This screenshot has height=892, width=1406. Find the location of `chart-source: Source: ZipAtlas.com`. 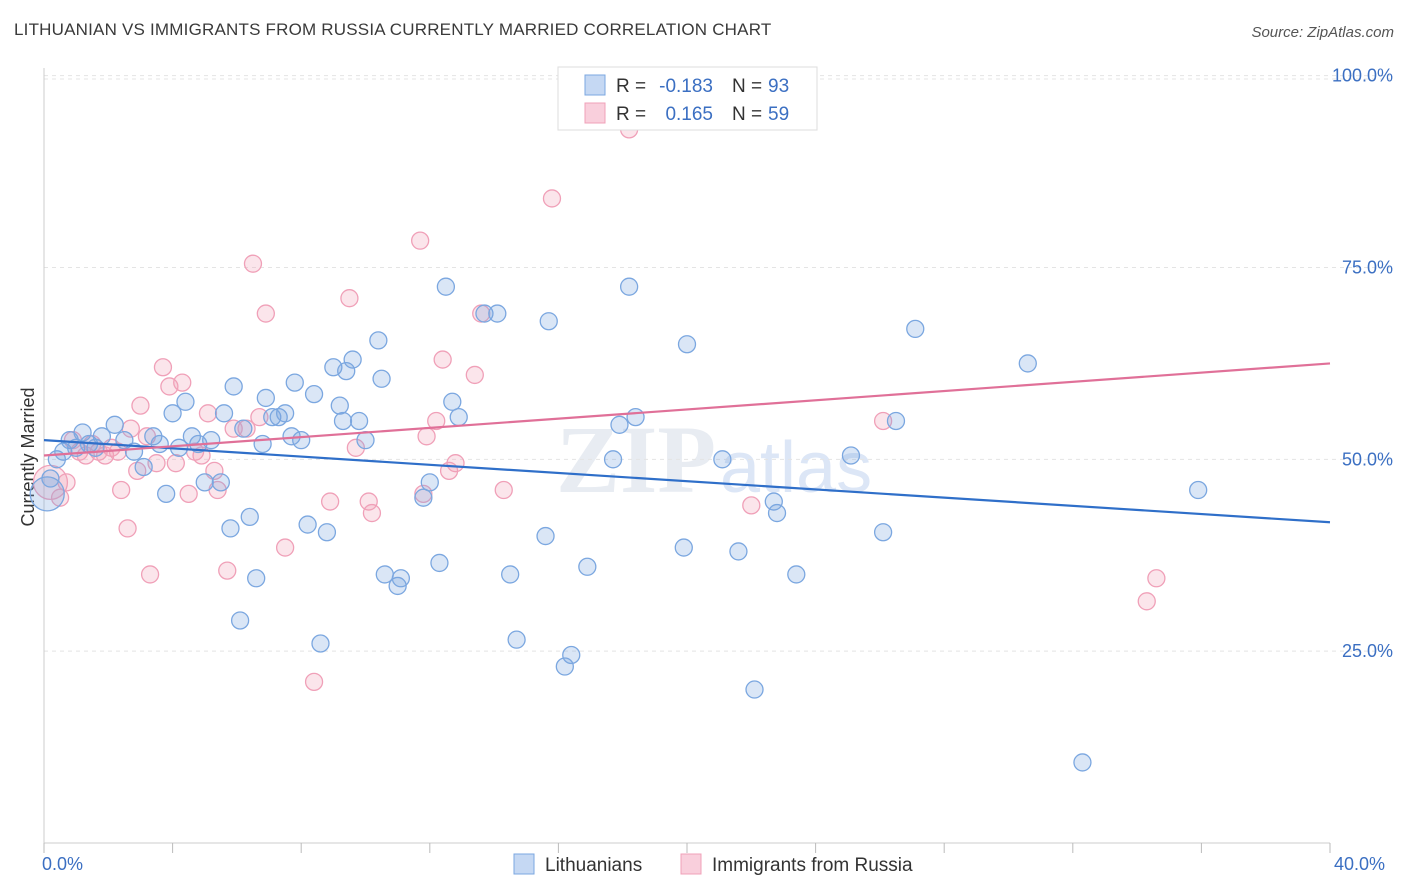

chart-source: Source: ZipAtlas.com is located at coordinates (1322, 32).